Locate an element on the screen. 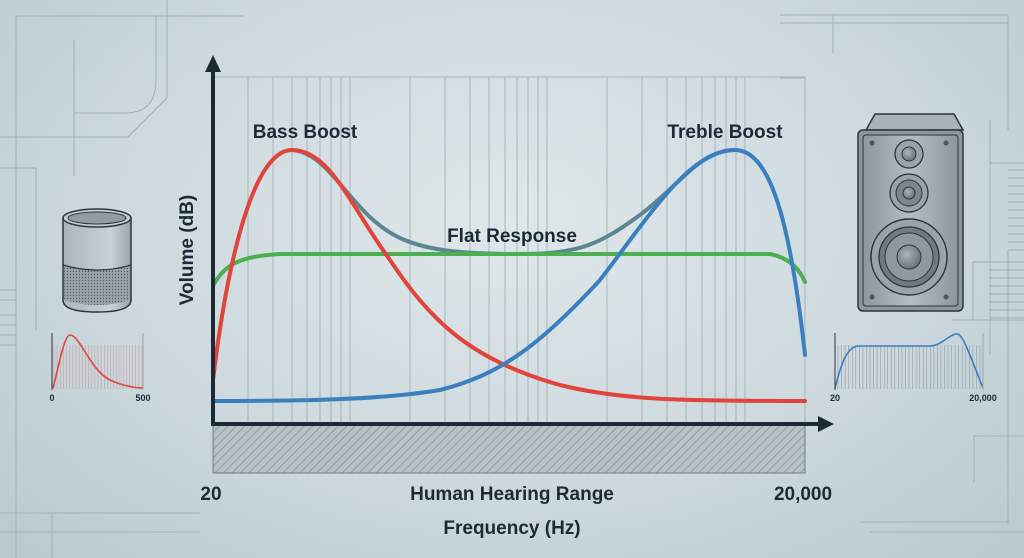 This screenshot has height=558, width=1024. bass-mini-x-max: 500 is located at coordinates (142, 398).